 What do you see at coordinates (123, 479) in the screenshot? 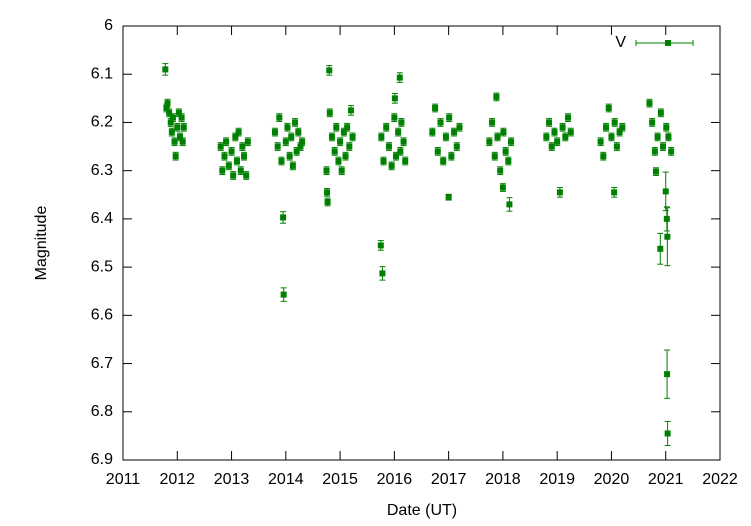
I see `x-tick-label: 2011` at bounding box center [123, 479].